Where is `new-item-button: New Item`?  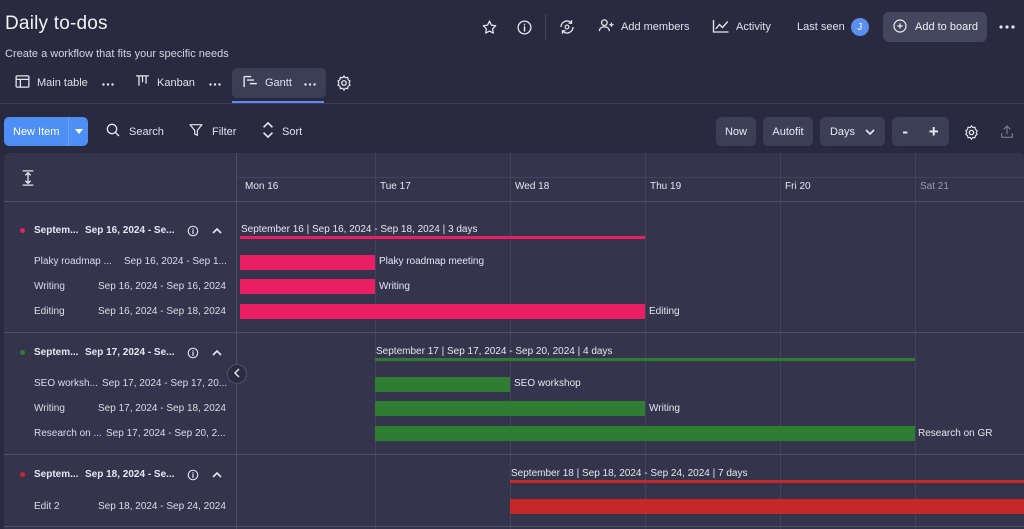 new-item-button: New Item is located at coordinates (46, 131).